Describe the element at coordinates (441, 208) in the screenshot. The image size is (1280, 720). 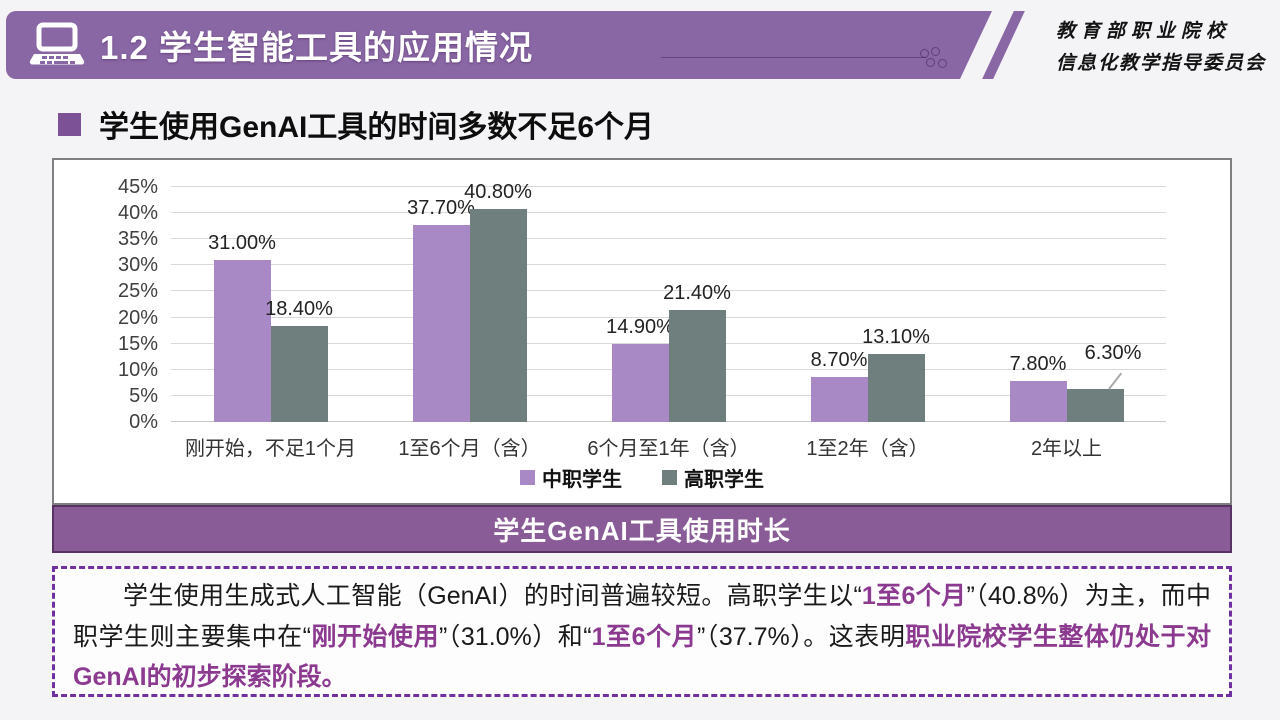
I see `bar-value-label: 37.70%` at that location.